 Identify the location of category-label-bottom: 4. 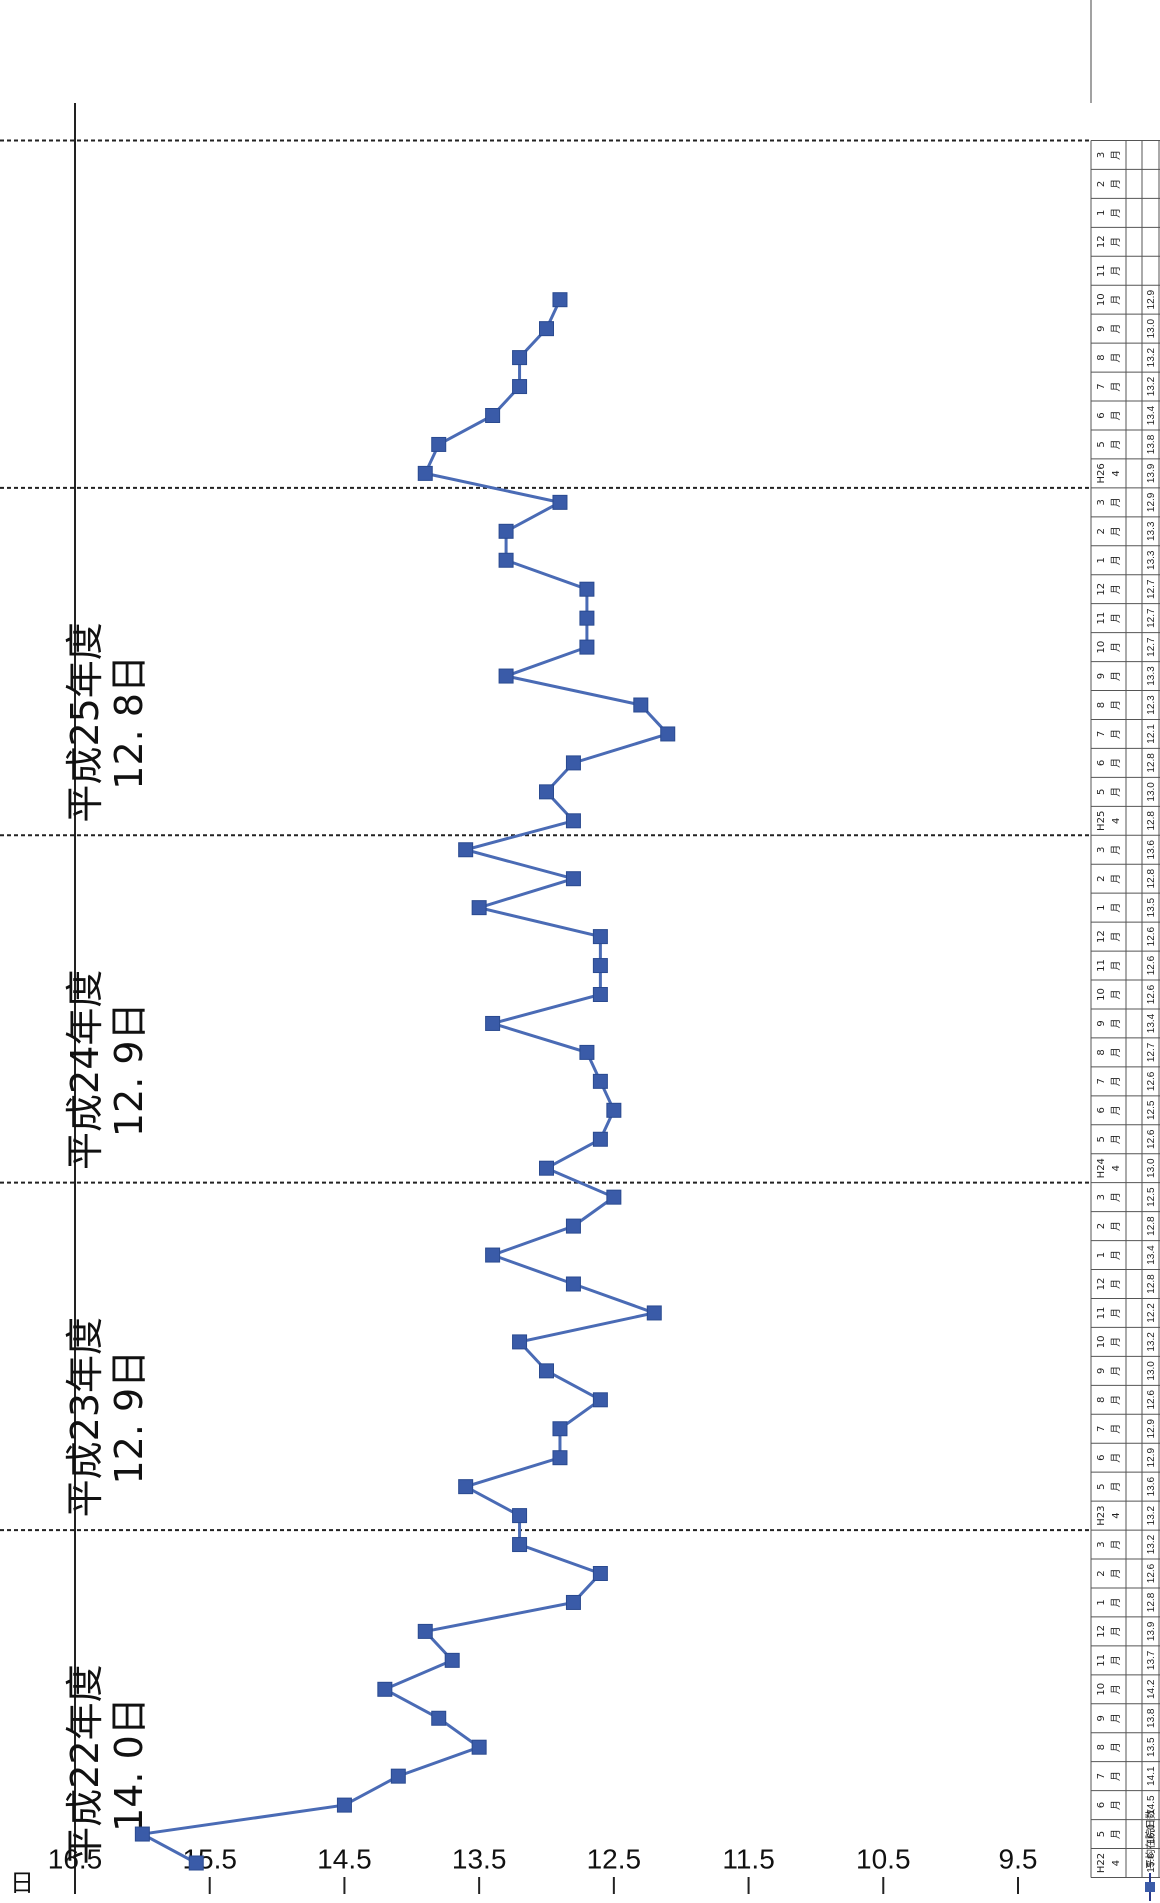
(1116, 473).